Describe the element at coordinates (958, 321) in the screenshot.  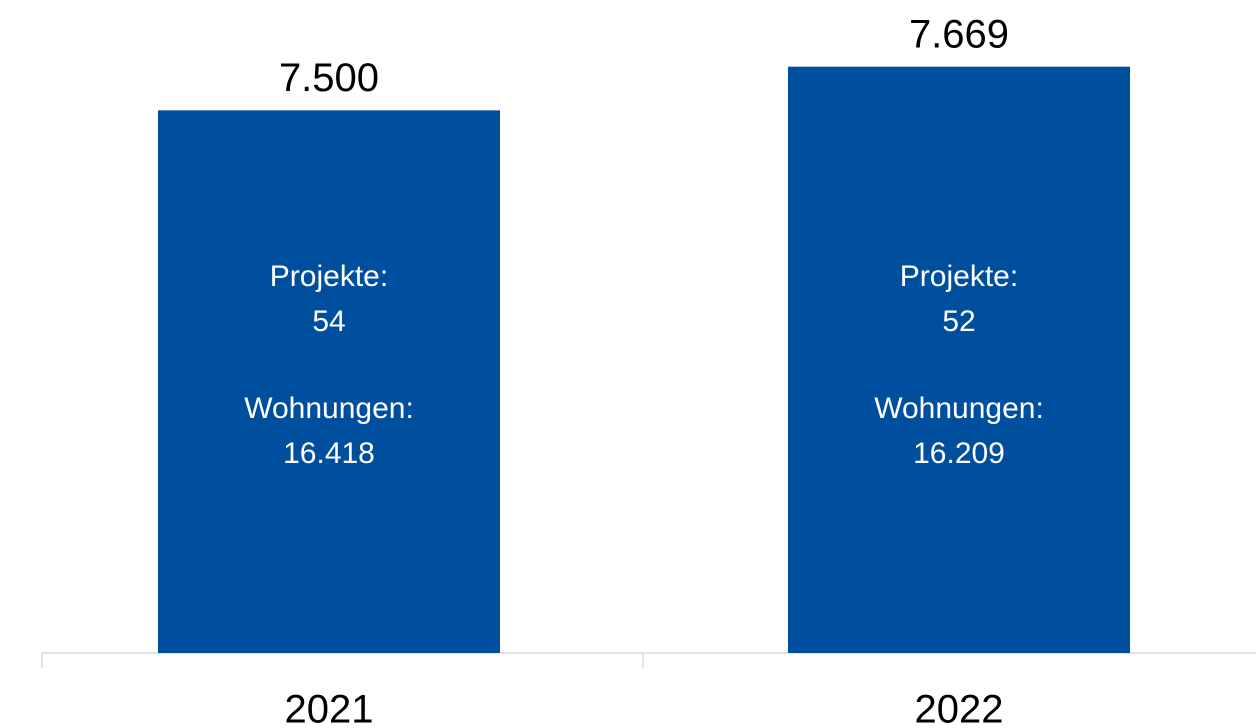
I see `bar-annotation: 52` at that location.